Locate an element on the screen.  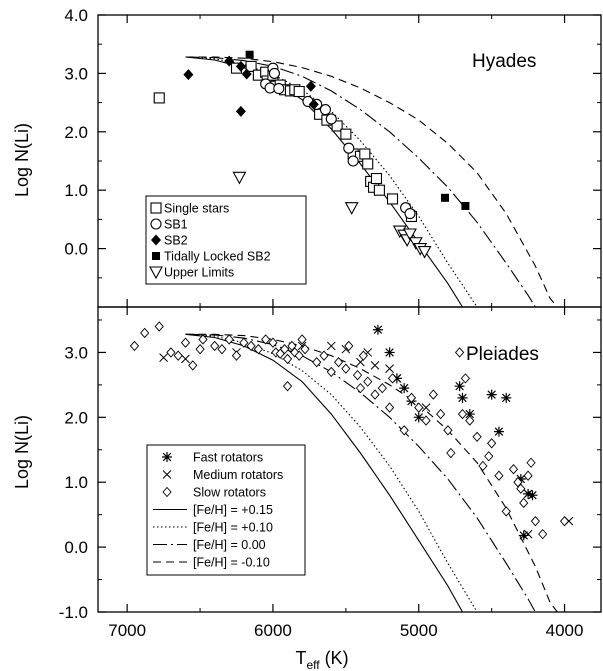
legend-label: [Fe/H] = -0.10 is located at coordinates (231, 563).